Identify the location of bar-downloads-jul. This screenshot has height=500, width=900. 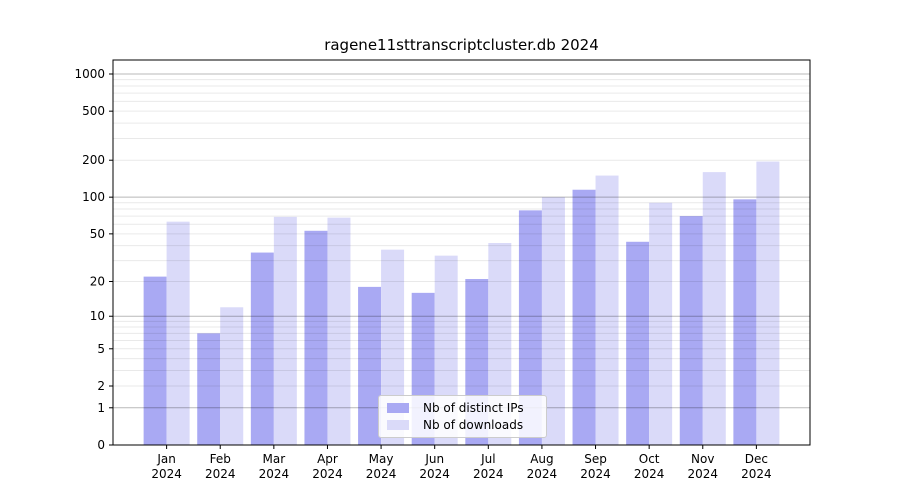
(500, 344).